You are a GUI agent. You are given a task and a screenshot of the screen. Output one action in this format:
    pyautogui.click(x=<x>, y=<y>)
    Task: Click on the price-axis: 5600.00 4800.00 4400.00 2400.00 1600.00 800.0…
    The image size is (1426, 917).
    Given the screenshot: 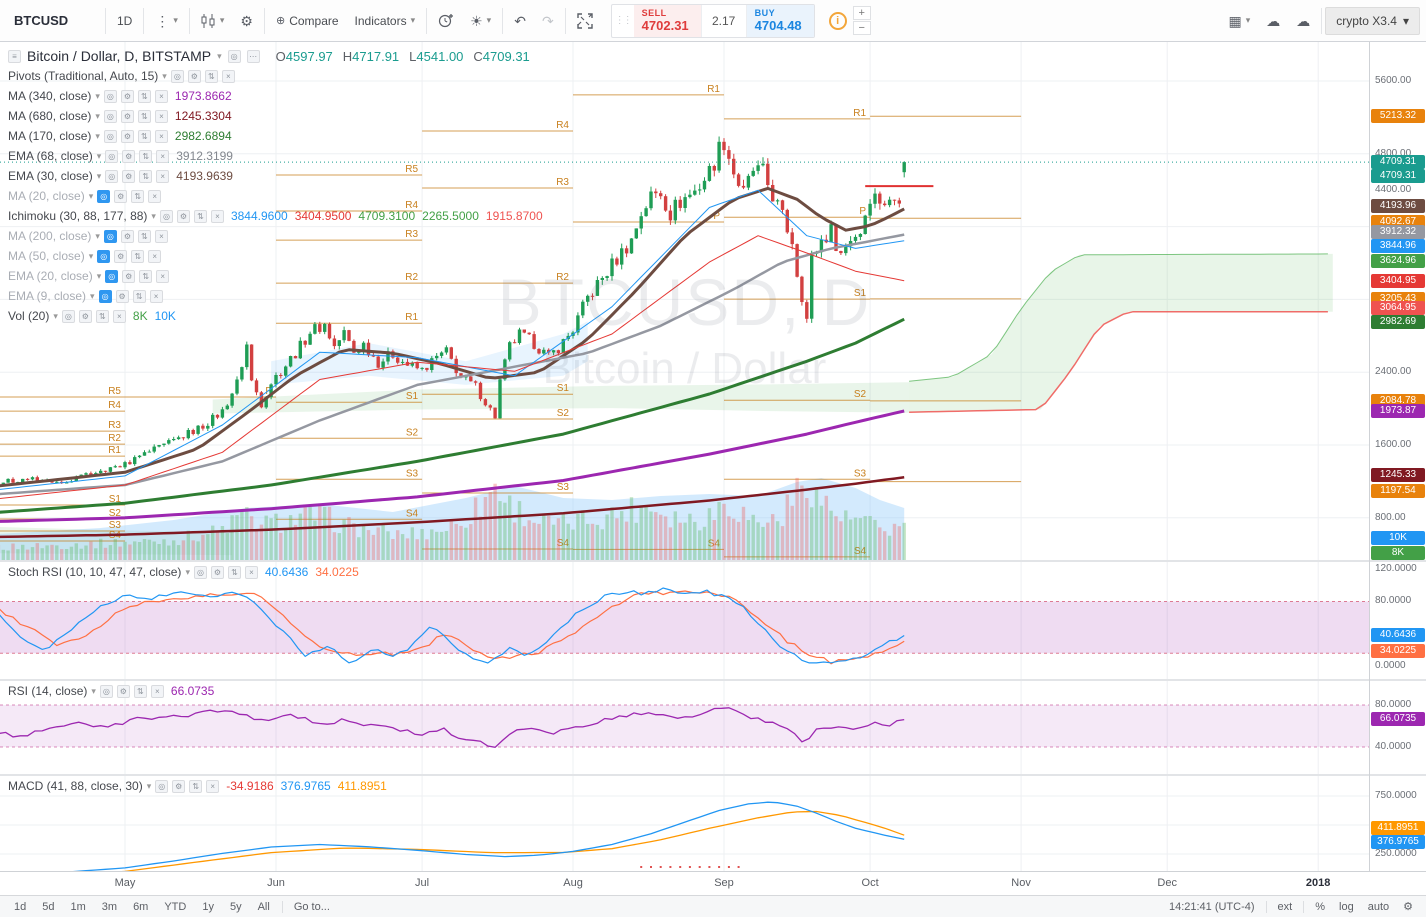 What is the action you would take?
    pyautogui.click(x=1397, y=456)
    